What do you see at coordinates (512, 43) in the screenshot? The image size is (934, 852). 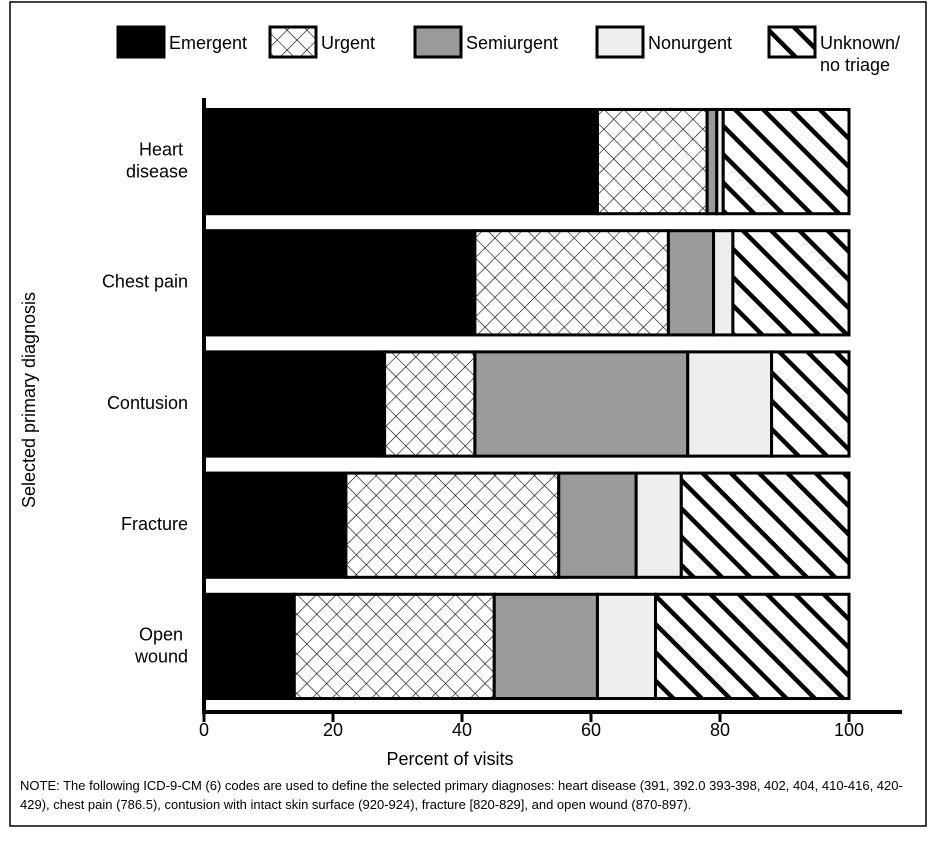 I see `legend-label: Semiurgent` at bounding box center [512, 43].